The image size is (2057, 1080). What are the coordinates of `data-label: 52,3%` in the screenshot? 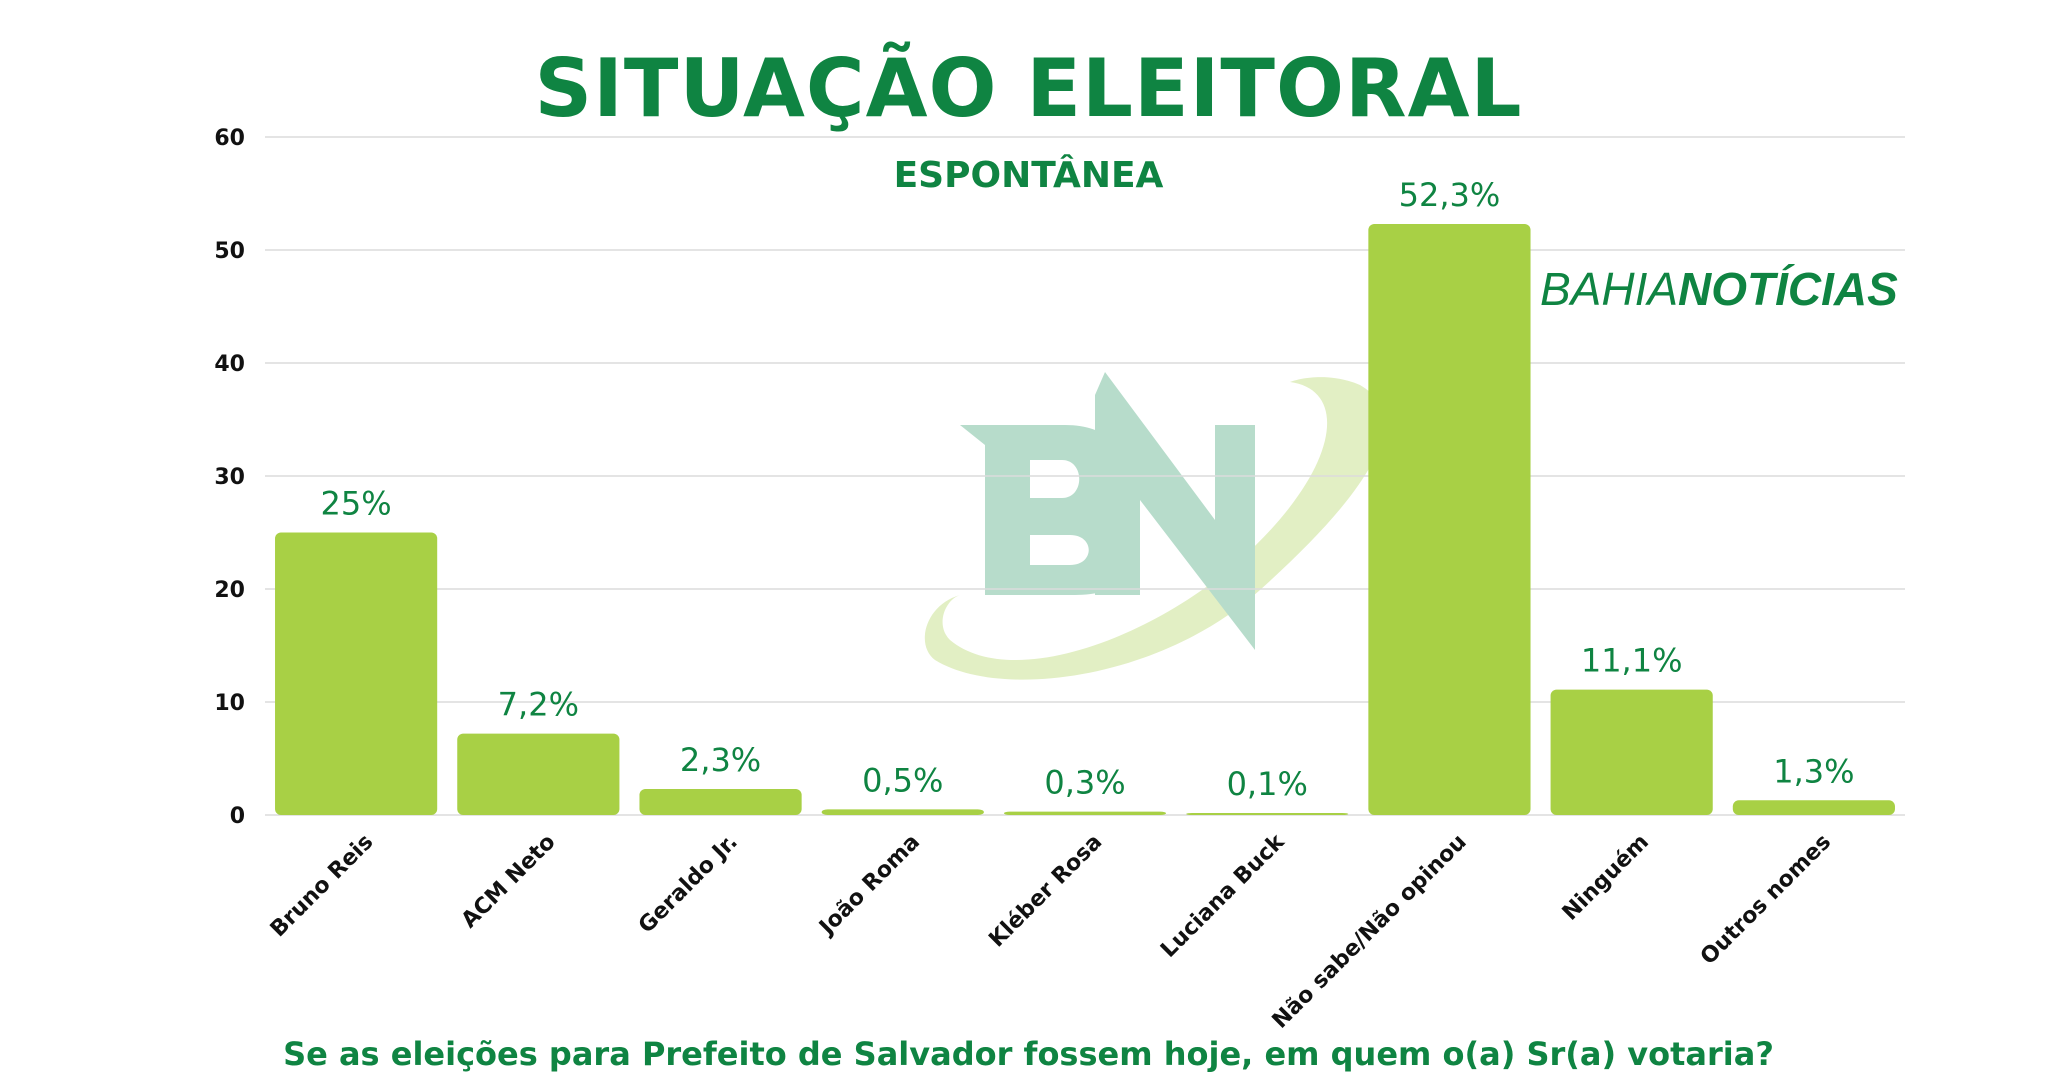 It's located at (1450, 195).